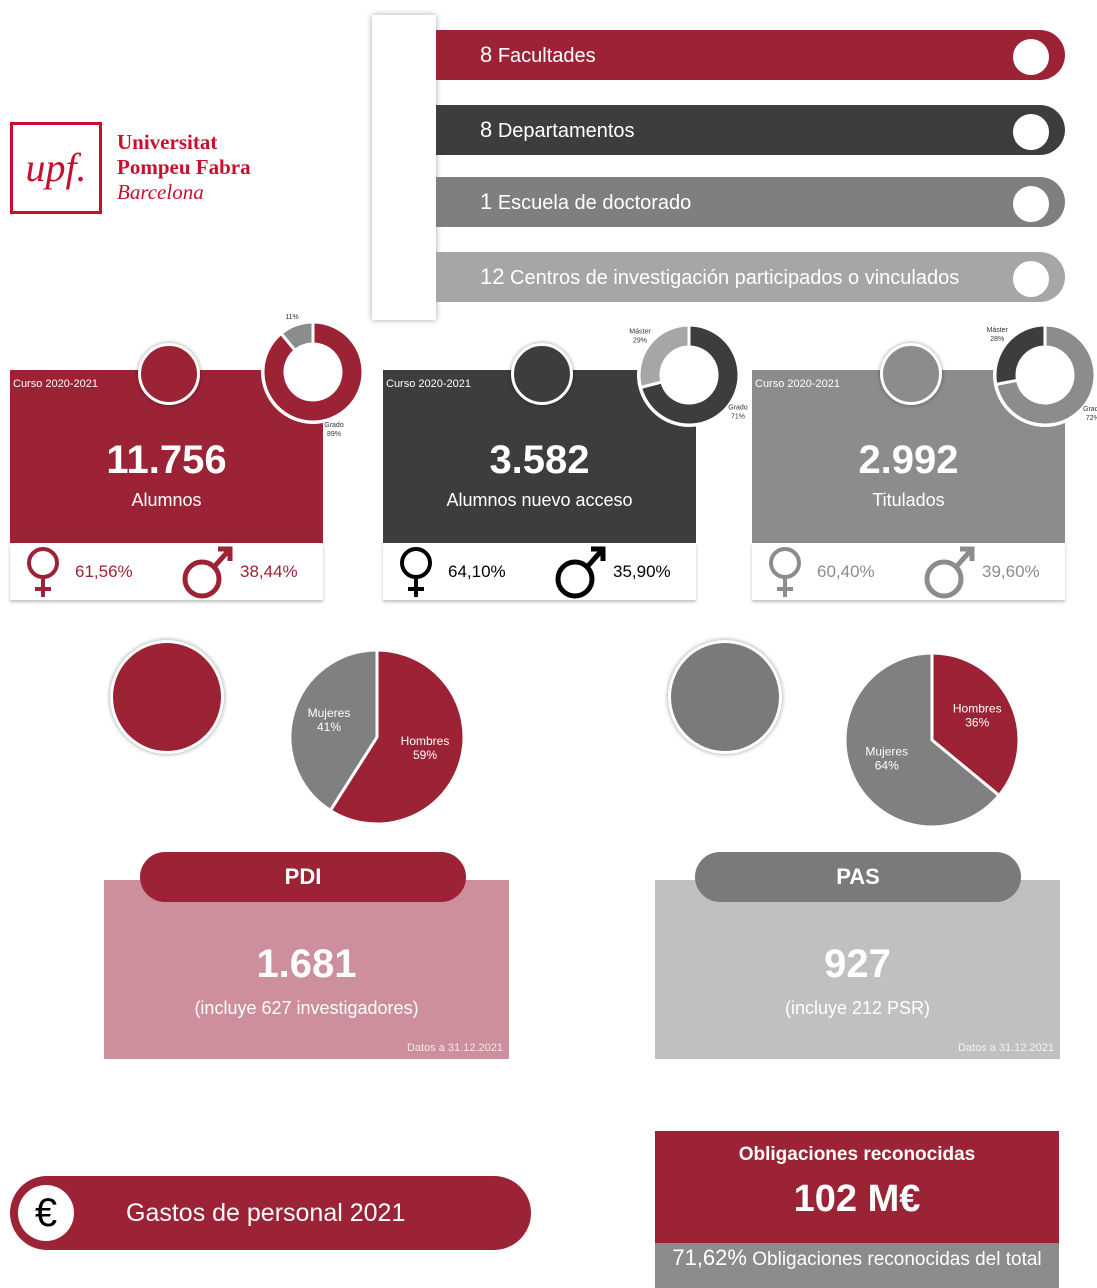 Image resolution: width=1097 pixels, height=1288 pixels. I want to click on staff-box: 927 (incluye 212 PSR) Datos a 31.12.2021, so click(857, 969).